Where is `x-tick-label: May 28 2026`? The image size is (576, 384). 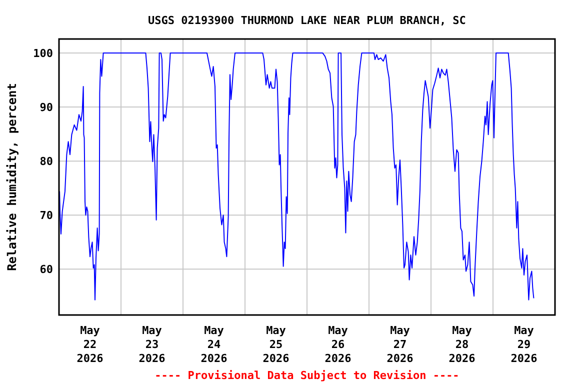 x-tick-label: May 28 2026 is located at coordinates (462, 344).